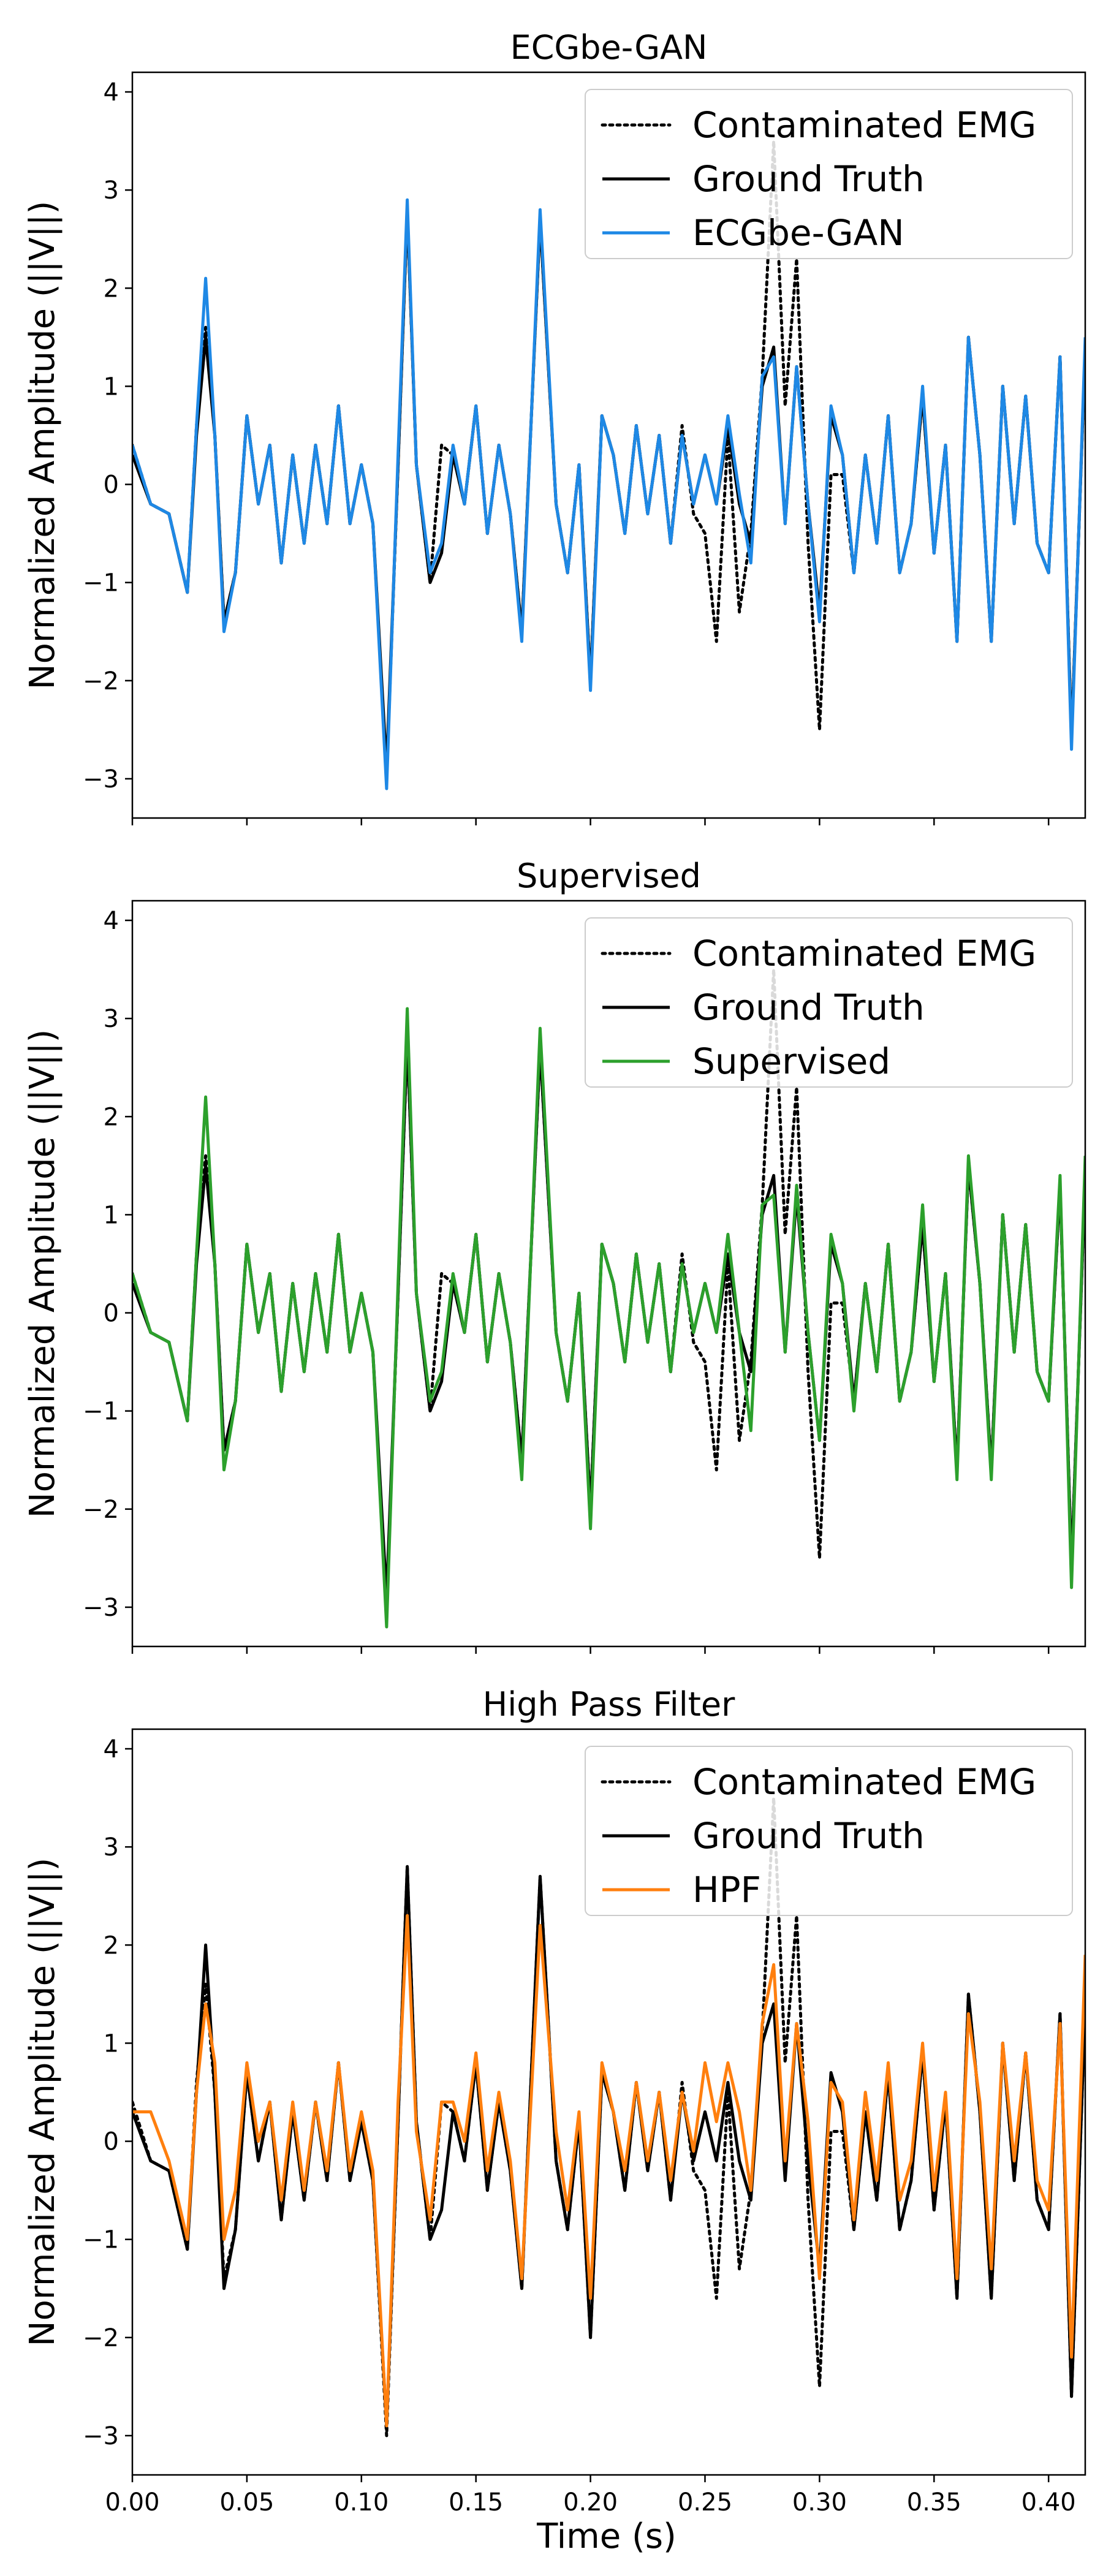  I want to click on x-tick-label: 0.20, so click(590, 2502).